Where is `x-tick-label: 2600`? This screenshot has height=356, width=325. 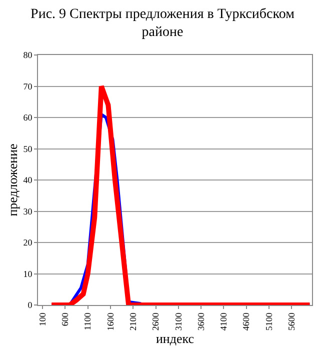
x-tick-label: 2600 is located at coordinates (155, 321).